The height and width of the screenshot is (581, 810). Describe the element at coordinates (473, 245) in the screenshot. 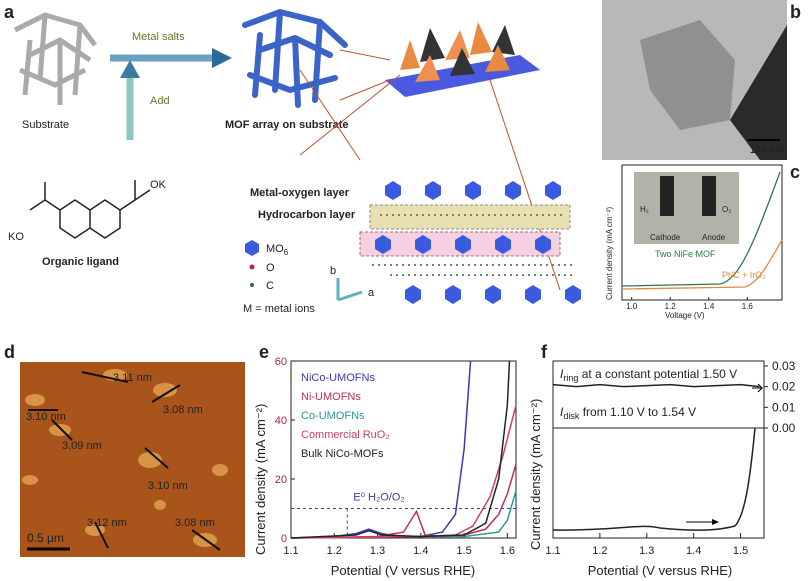

I see `linkers` at that location.